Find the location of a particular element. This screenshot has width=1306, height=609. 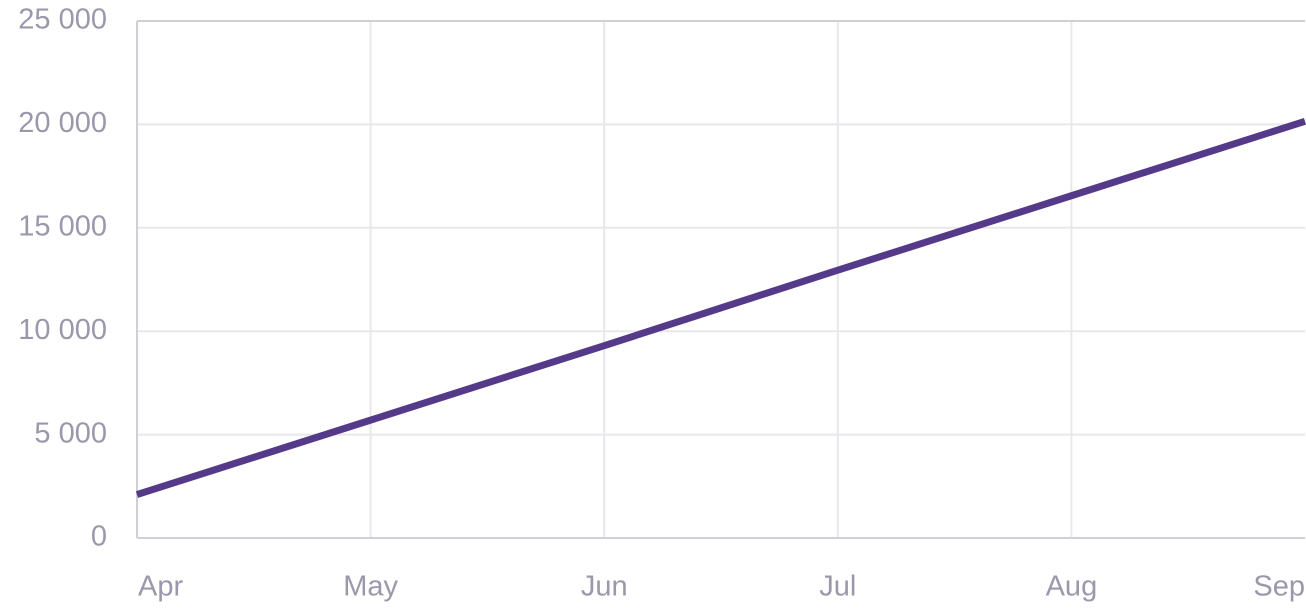

y-tick-label: 15 000 is located at coordinates (62, 226).